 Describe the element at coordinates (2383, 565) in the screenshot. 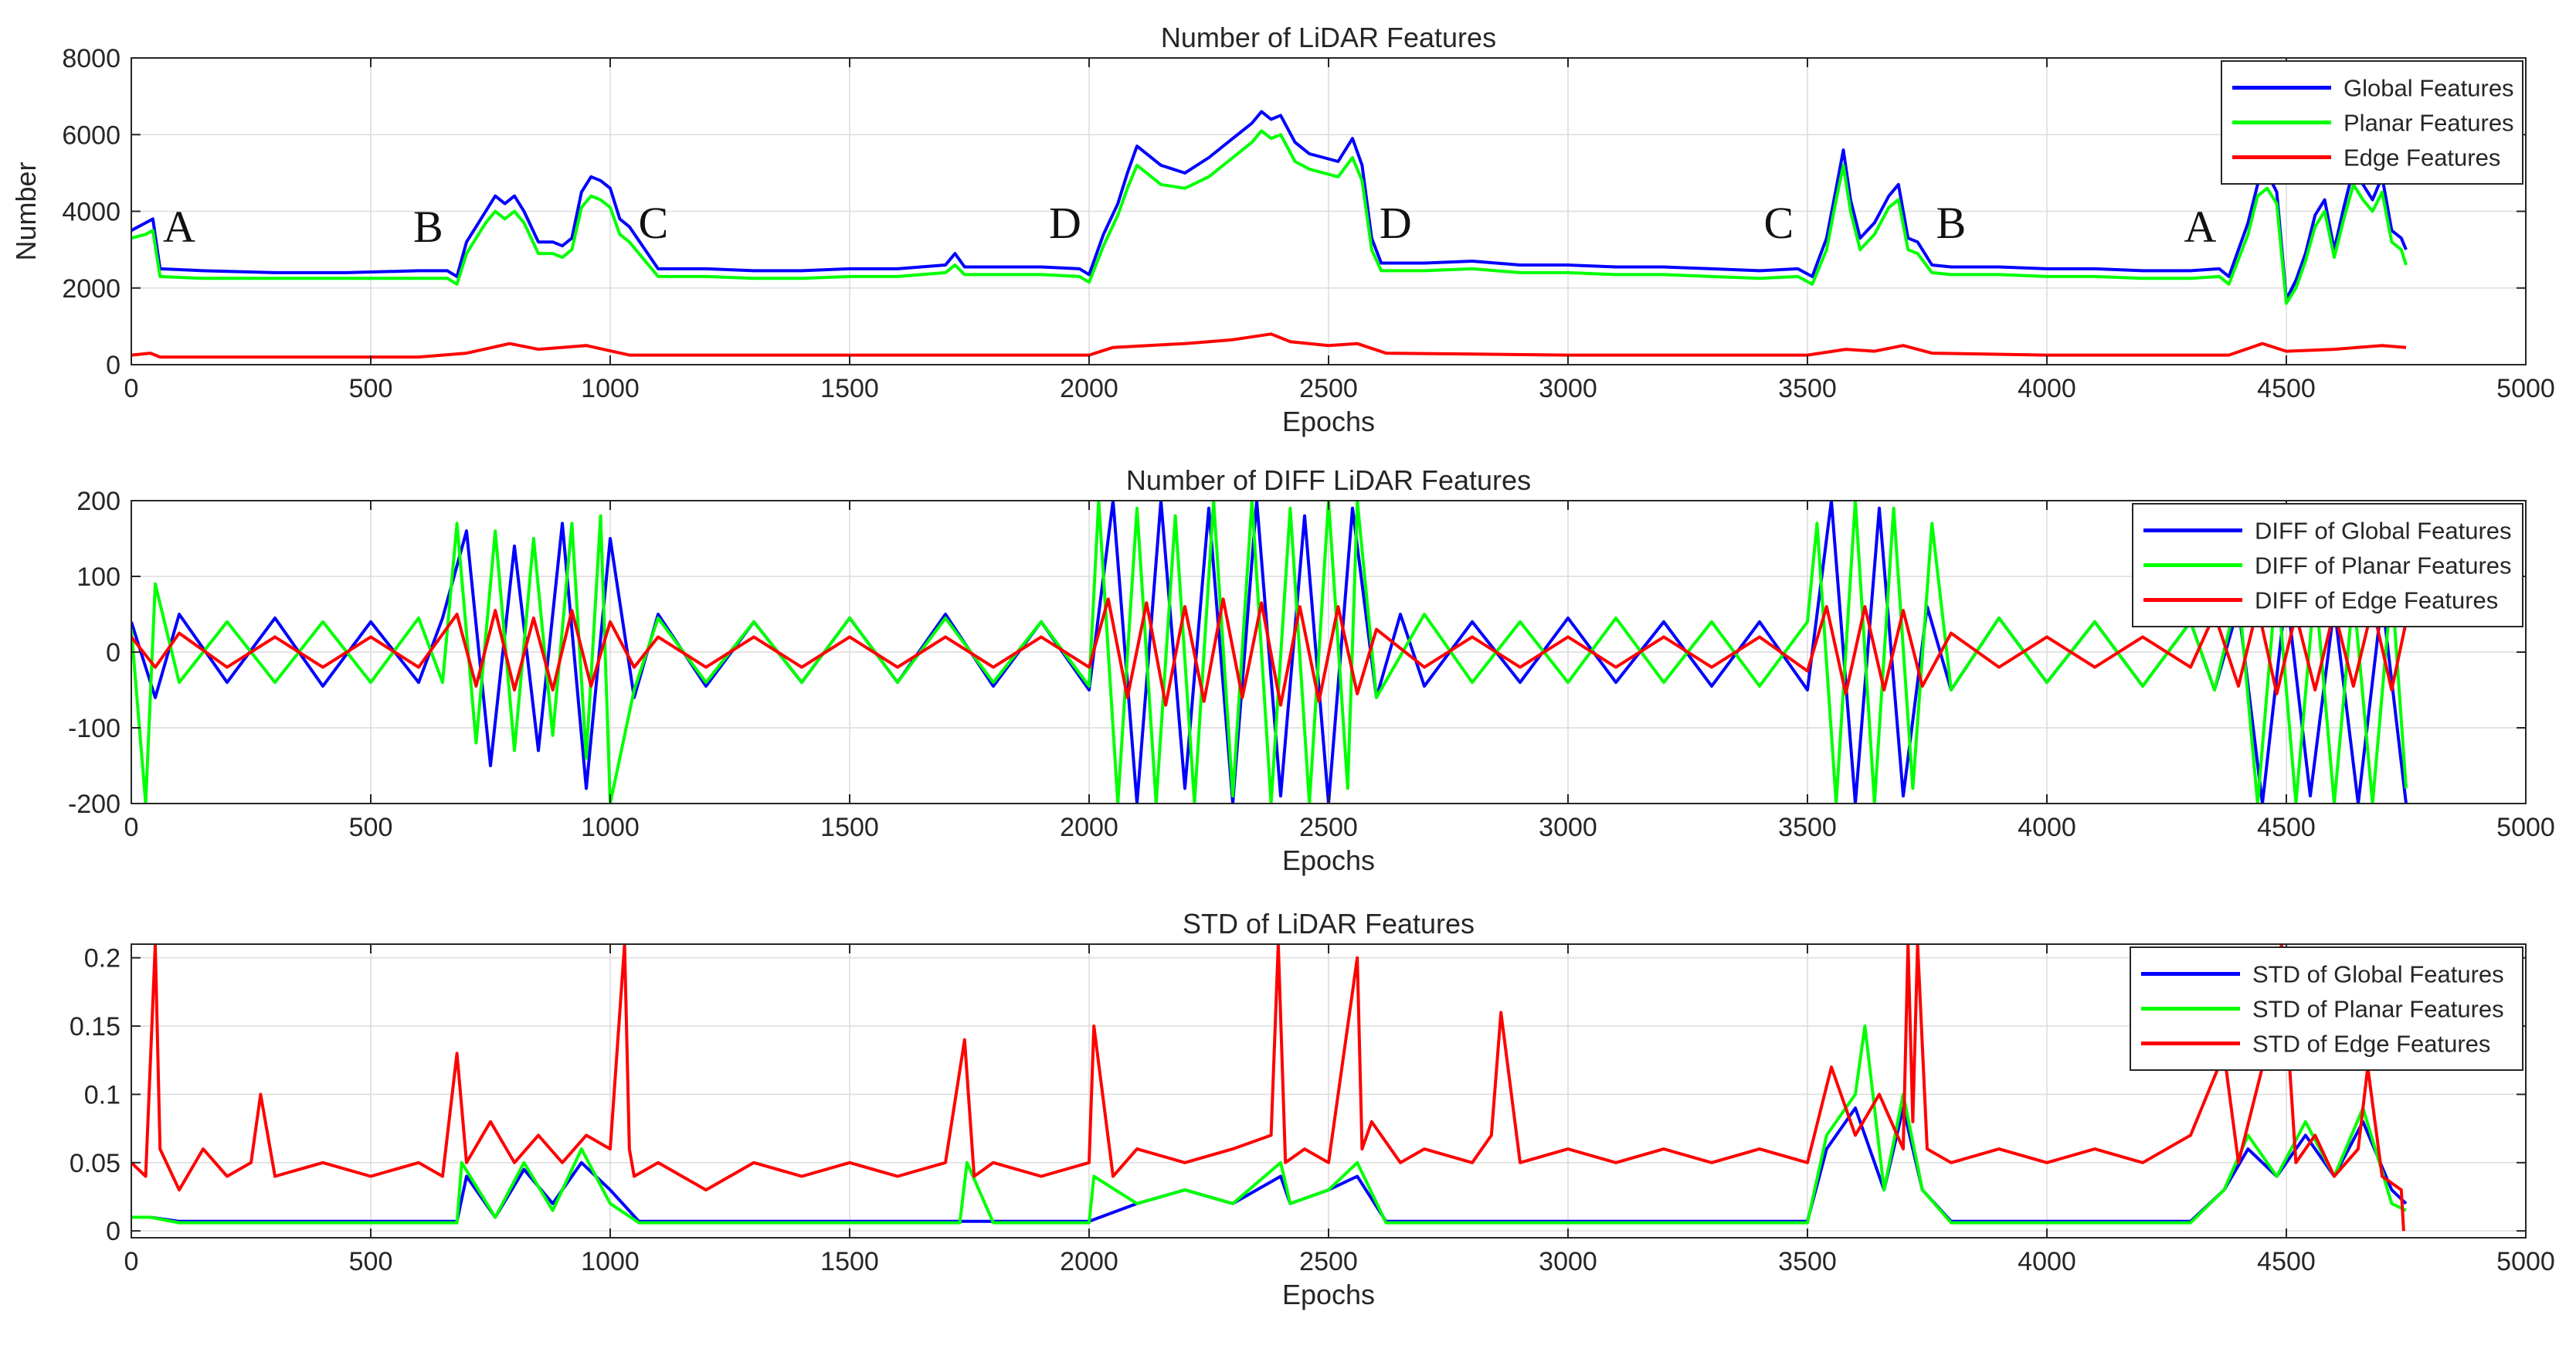

I see `legend-label: DIFF of Planar Features` at that location.